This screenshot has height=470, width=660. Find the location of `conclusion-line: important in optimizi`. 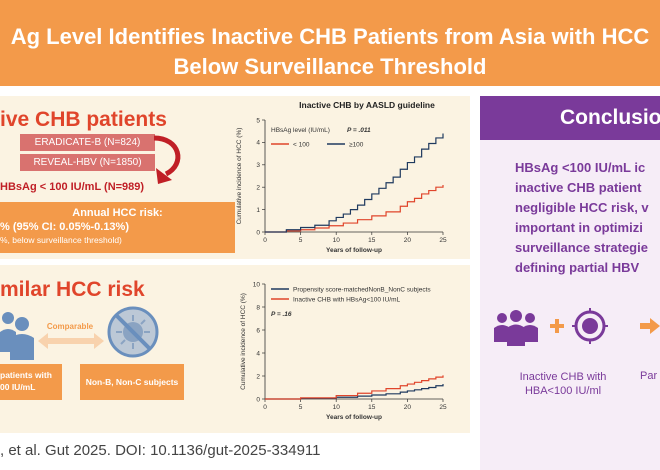

conclusion-line: important in optimizi is located at coordinates (579, 227).